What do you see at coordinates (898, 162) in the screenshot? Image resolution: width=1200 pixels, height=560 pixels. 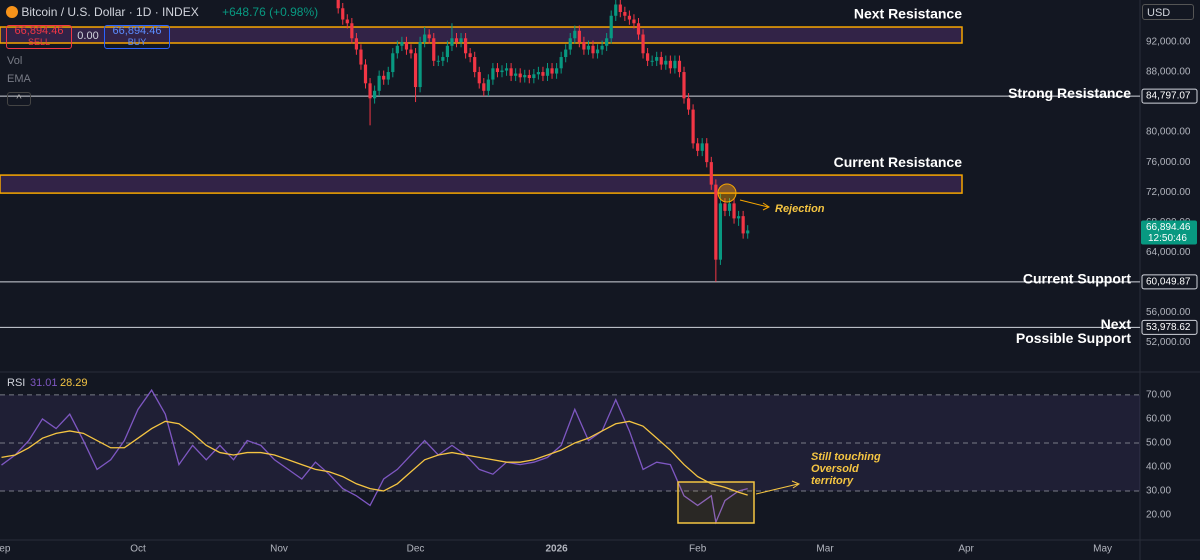 I see `zone-label: Current Resistance` at bounding box center [898, 162].